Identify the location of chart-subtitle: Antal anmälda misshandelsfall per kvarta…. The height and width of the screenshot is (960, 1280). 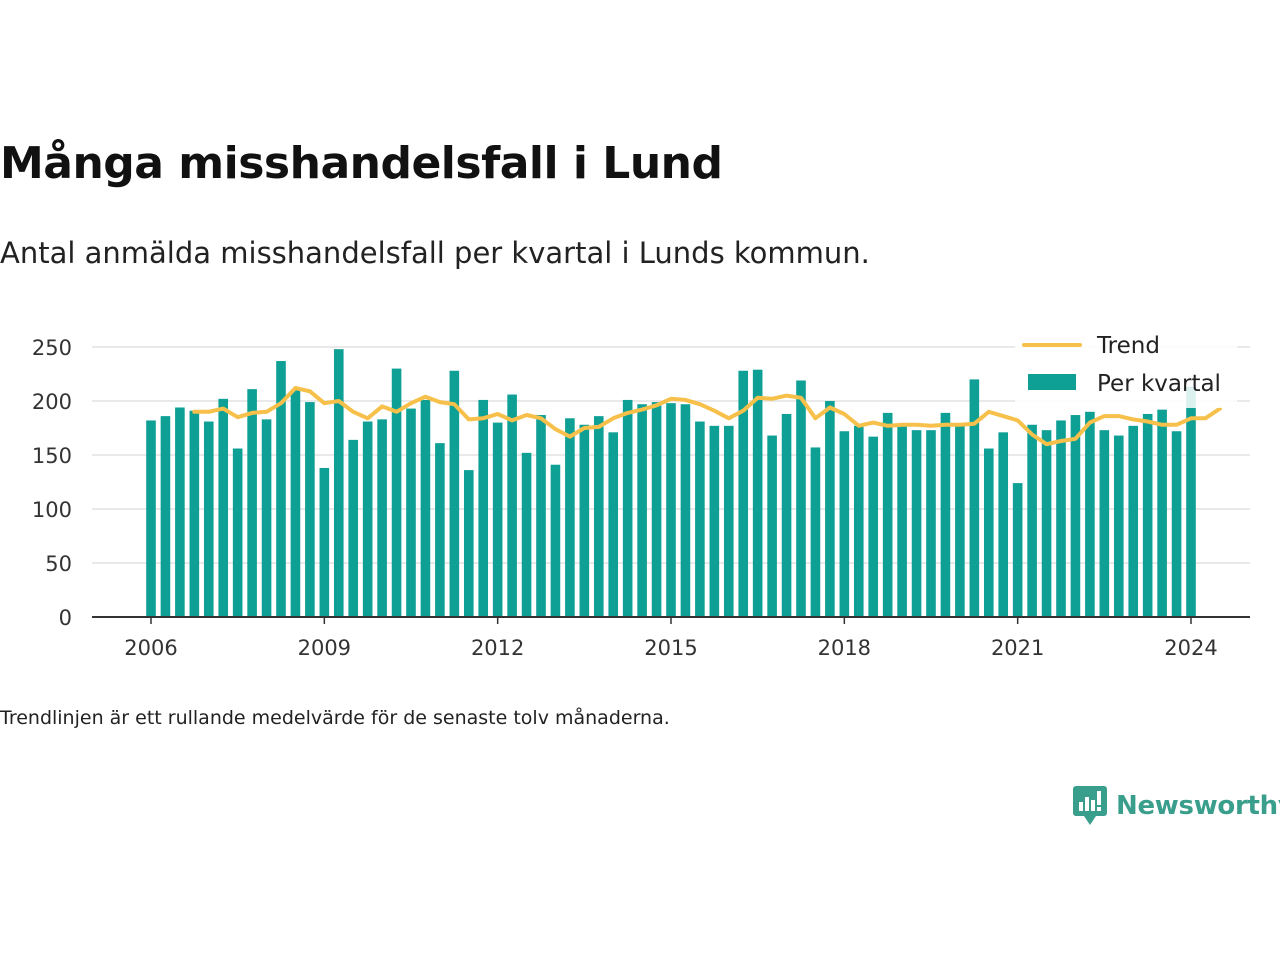
(435, 253).